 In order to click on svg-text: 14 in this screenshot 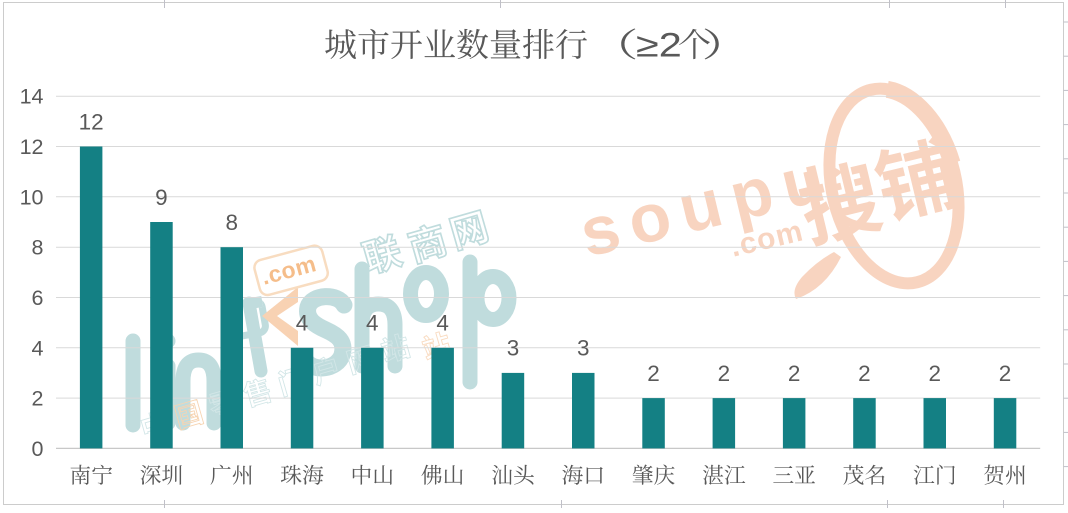, I will do `click(32, 97)`.